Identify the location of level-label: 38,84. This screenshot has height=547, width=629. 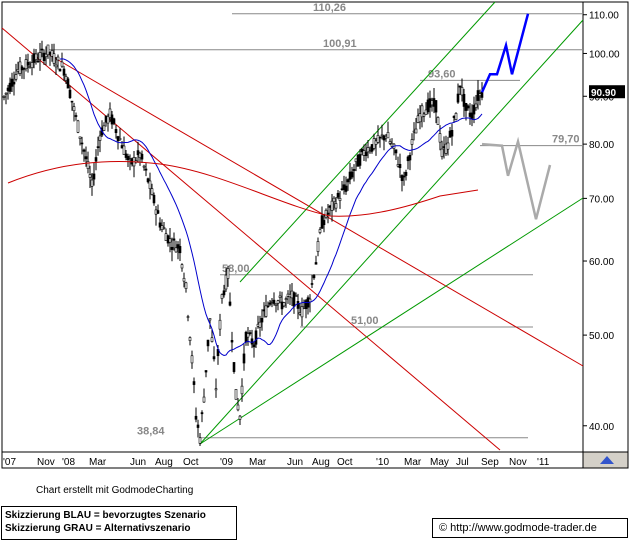
(151, 432).